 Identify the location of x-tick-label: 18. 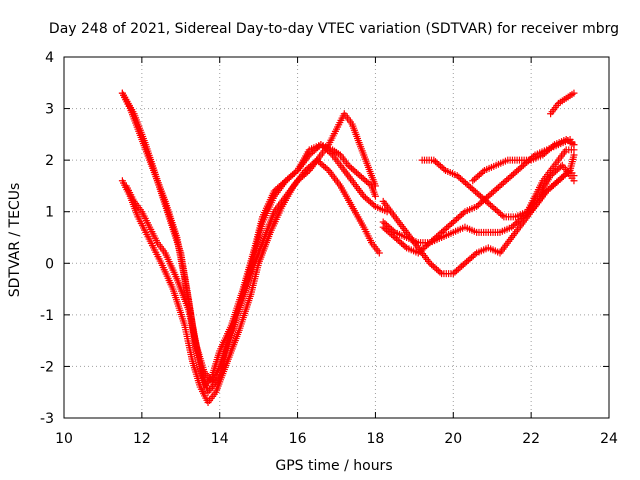
(376, 439).